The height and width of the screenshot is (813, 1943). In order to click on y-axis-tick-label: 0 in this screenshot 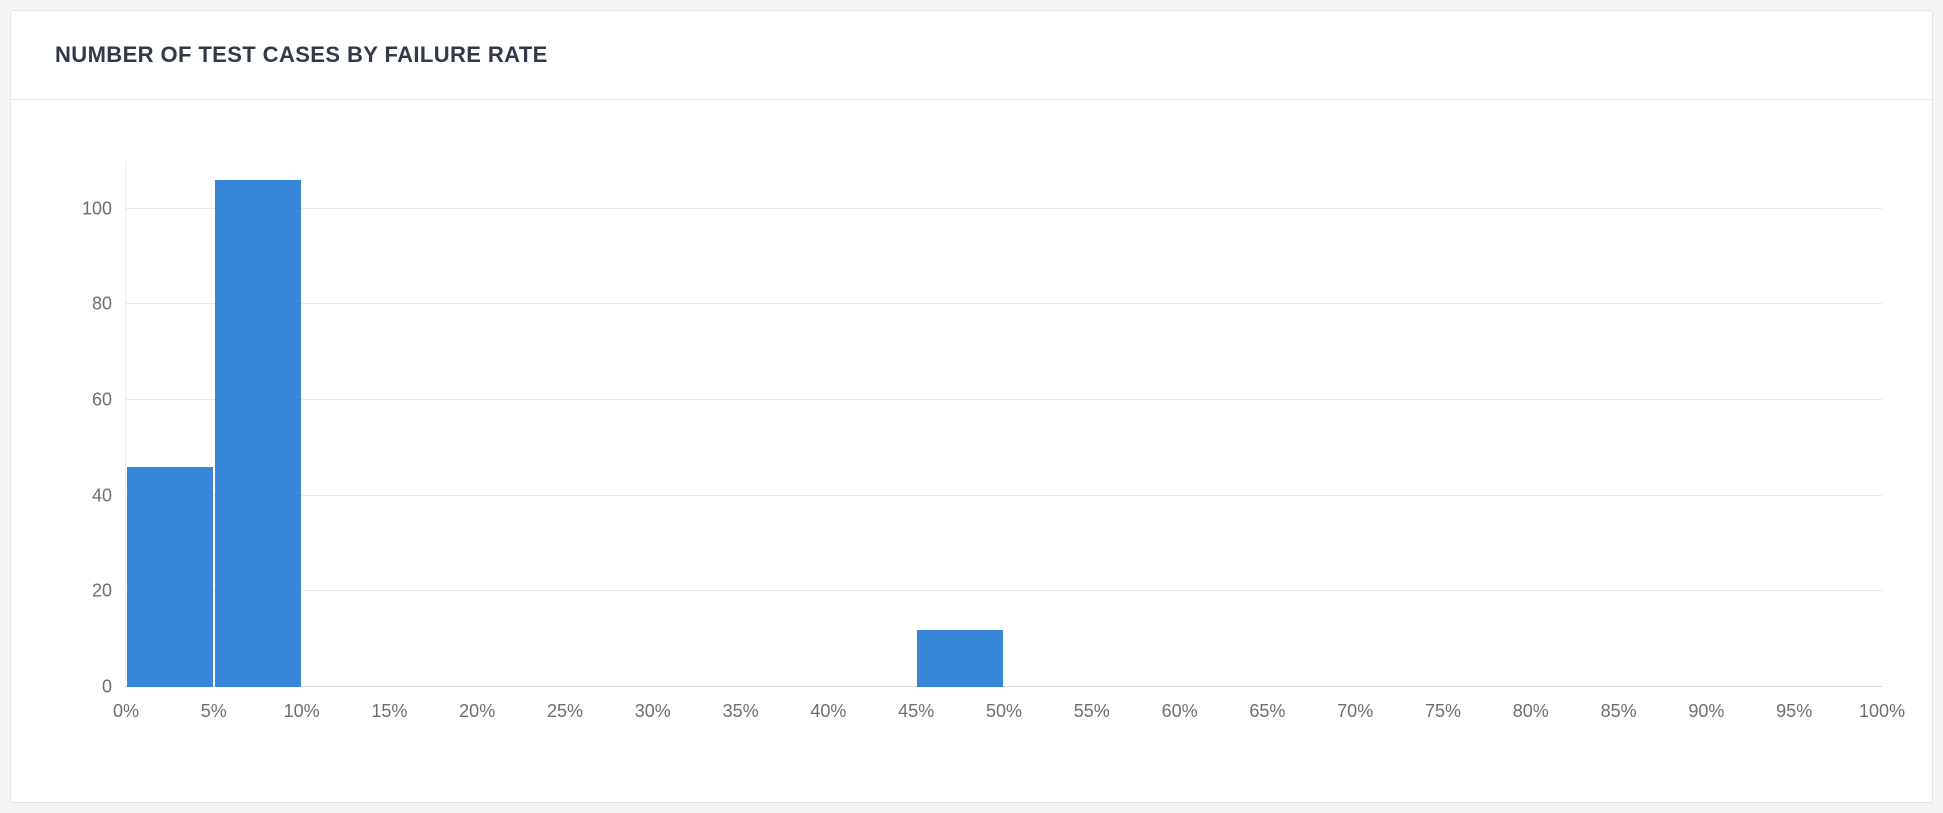, I will do `click(106, 686)`.